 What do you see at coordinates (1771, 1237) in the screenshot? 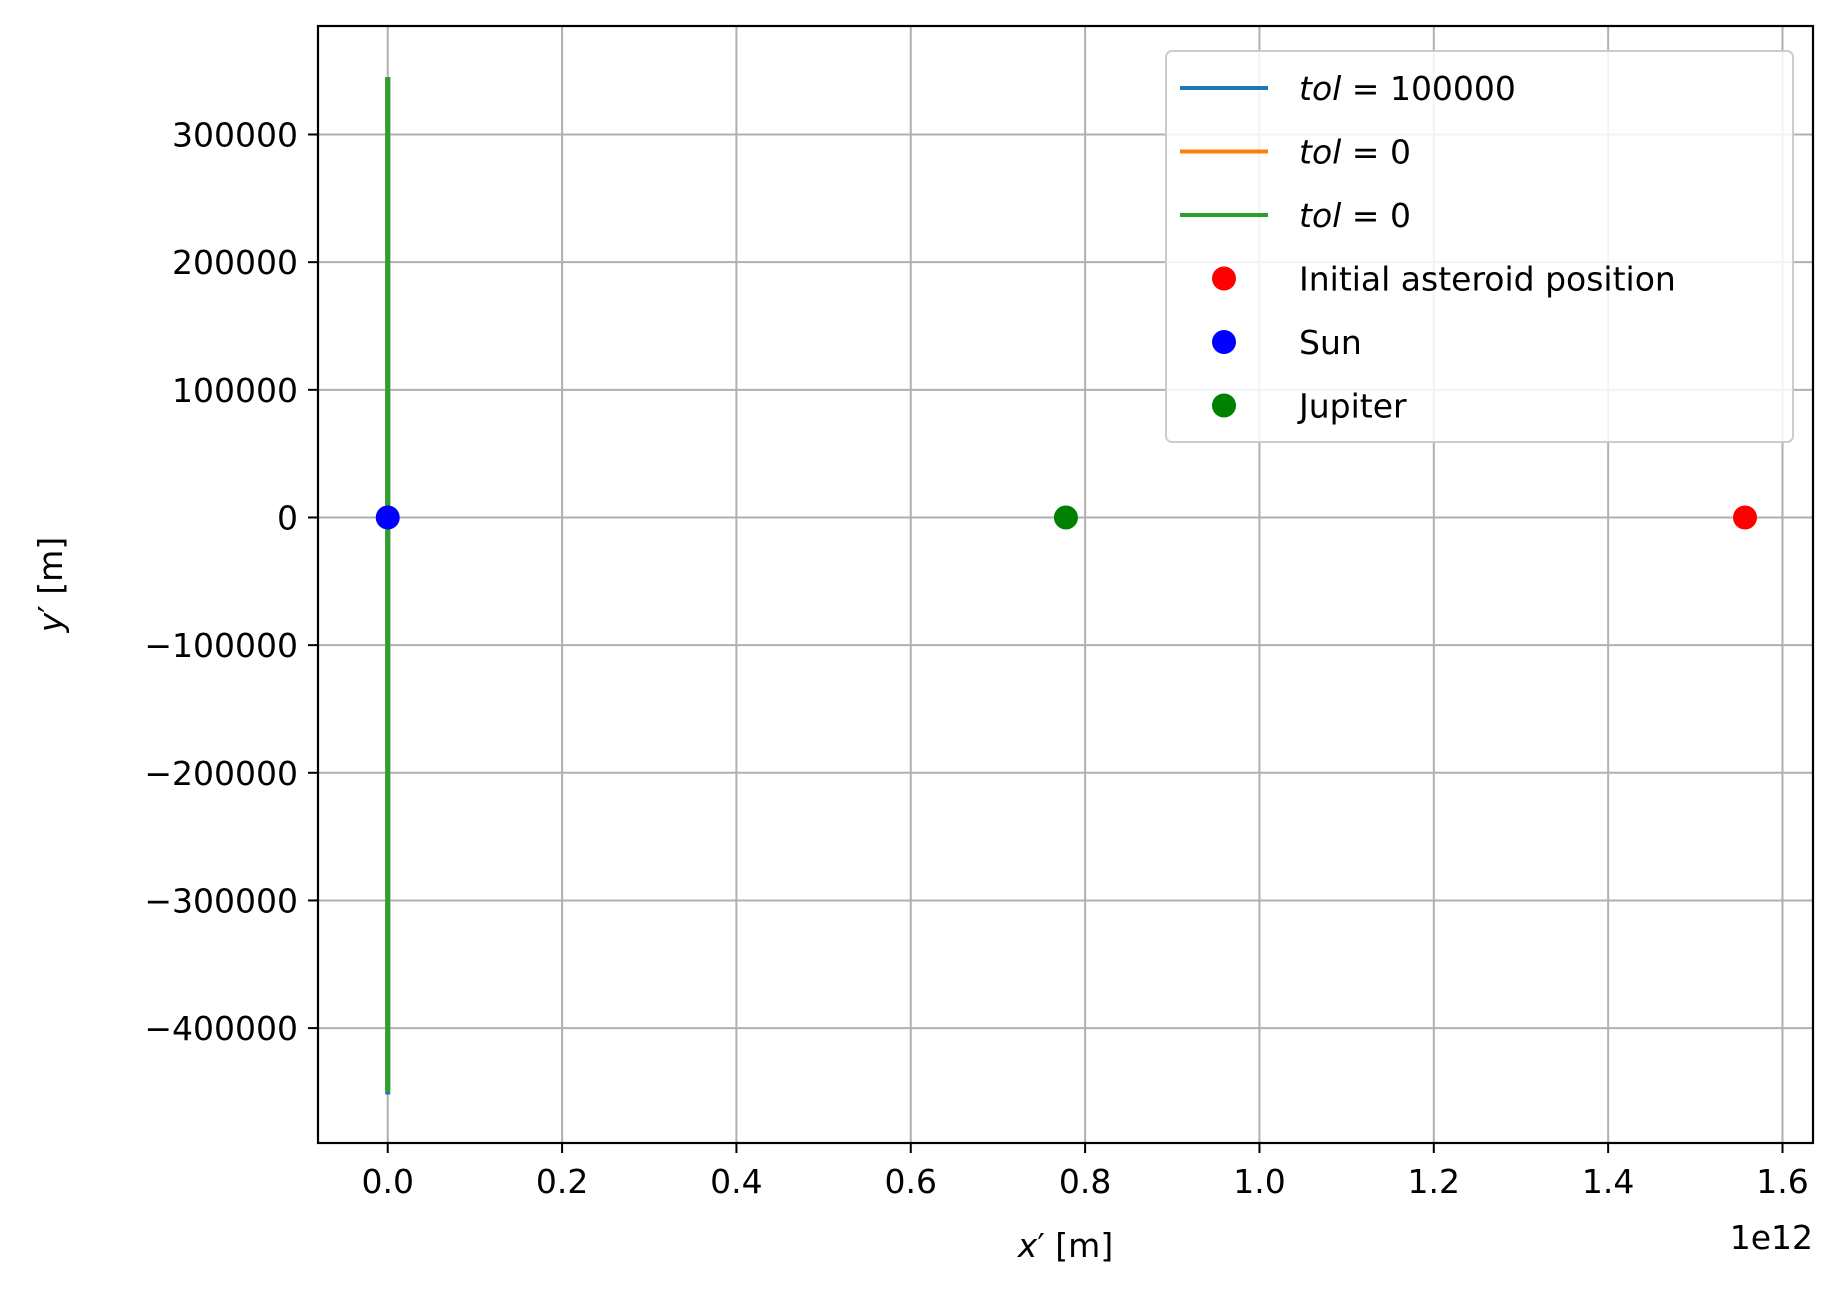
I see `x-axis-offset-label: 1e12` at bounding box center [1771, 1237].